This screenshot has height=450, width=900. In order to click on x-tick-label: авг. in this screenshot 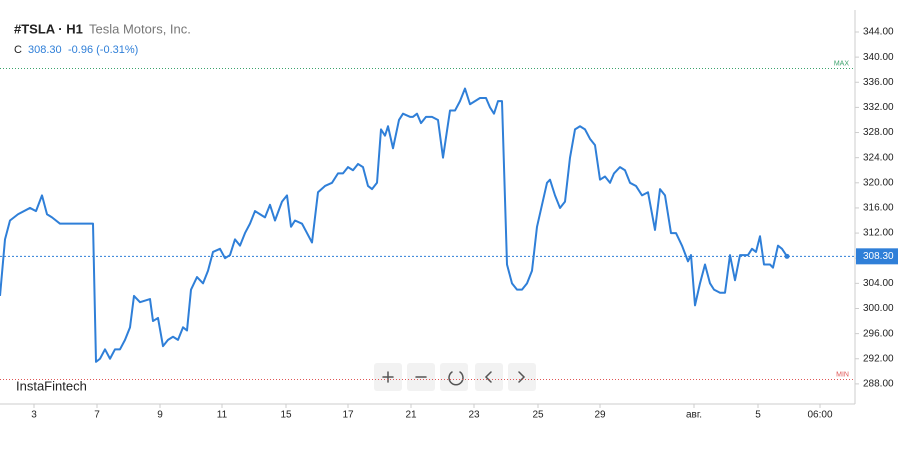, I will do `click(694, 415)`.